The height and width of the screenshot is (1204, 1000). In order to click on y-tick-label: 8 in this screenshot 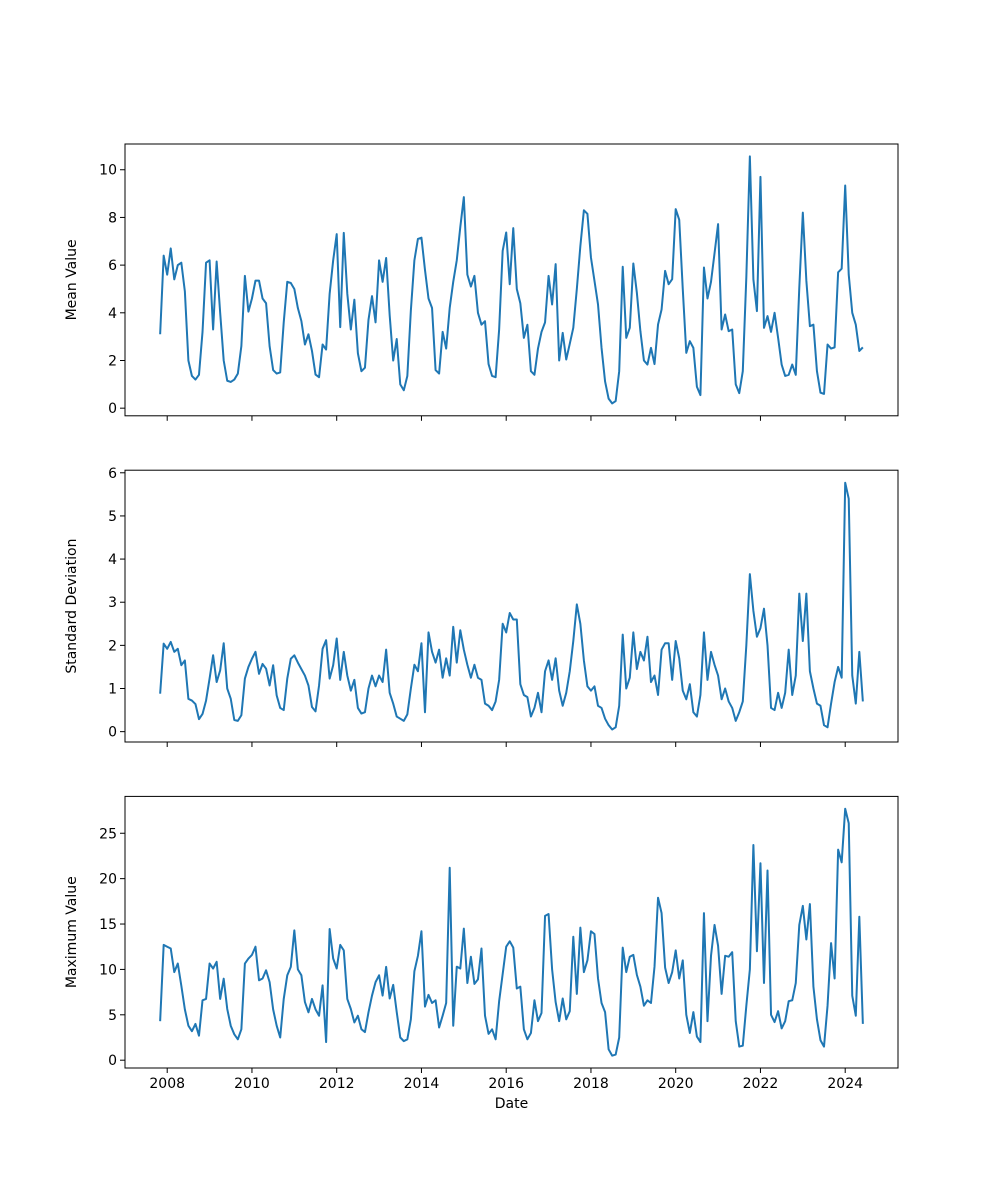, I will do `click(112, 218)`.